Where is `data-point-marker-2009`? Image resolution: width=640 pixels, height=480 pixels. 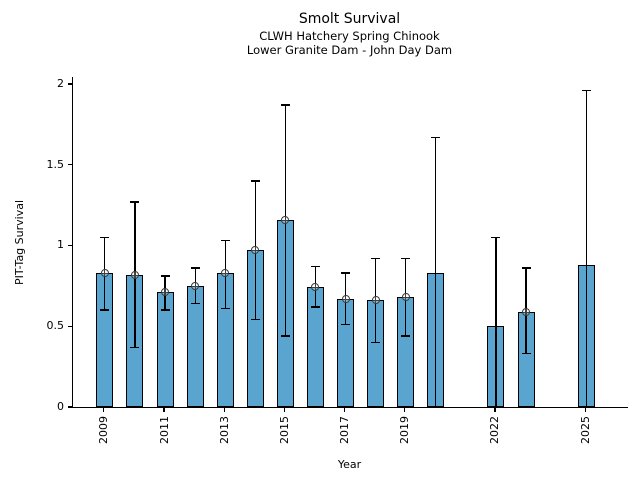
data-point-marker-2009 is located at coordinates (104, 272).